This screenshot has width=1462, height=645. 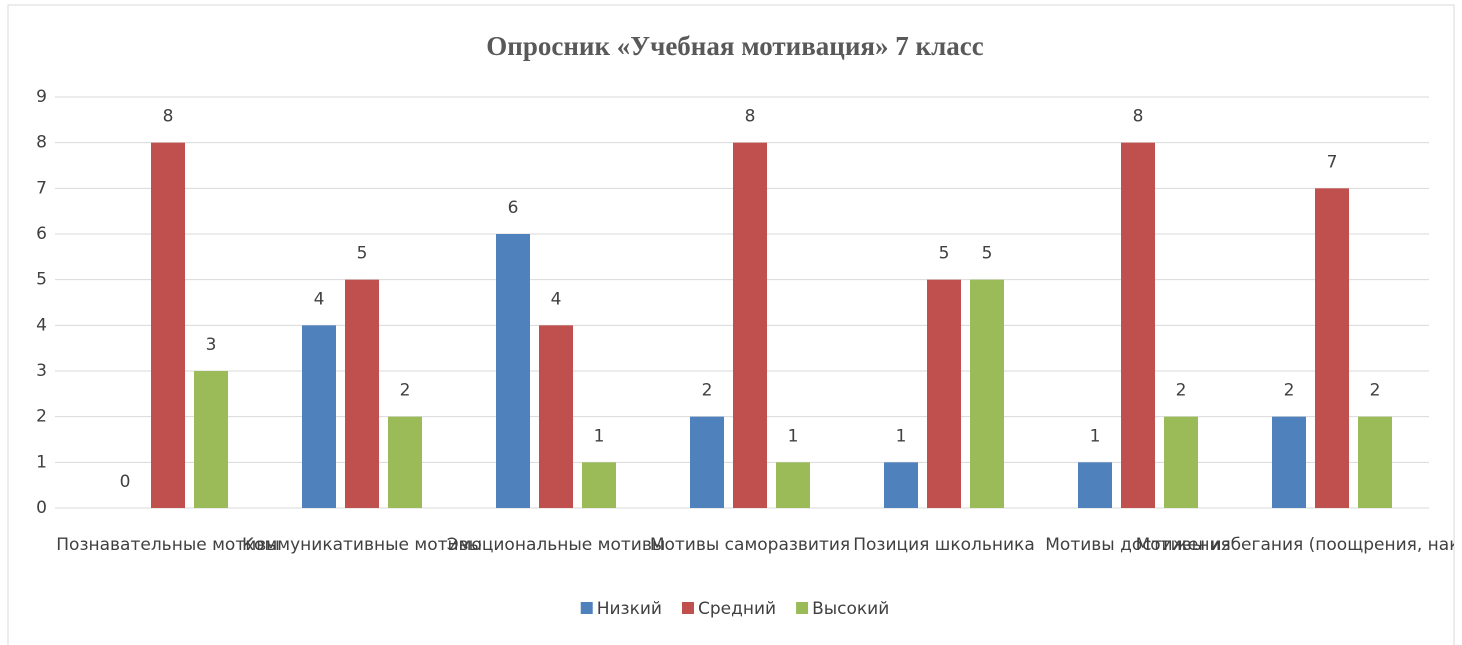 I want to click on x-tick-label: Познавательные мотивы, so click(x=167, y=545).